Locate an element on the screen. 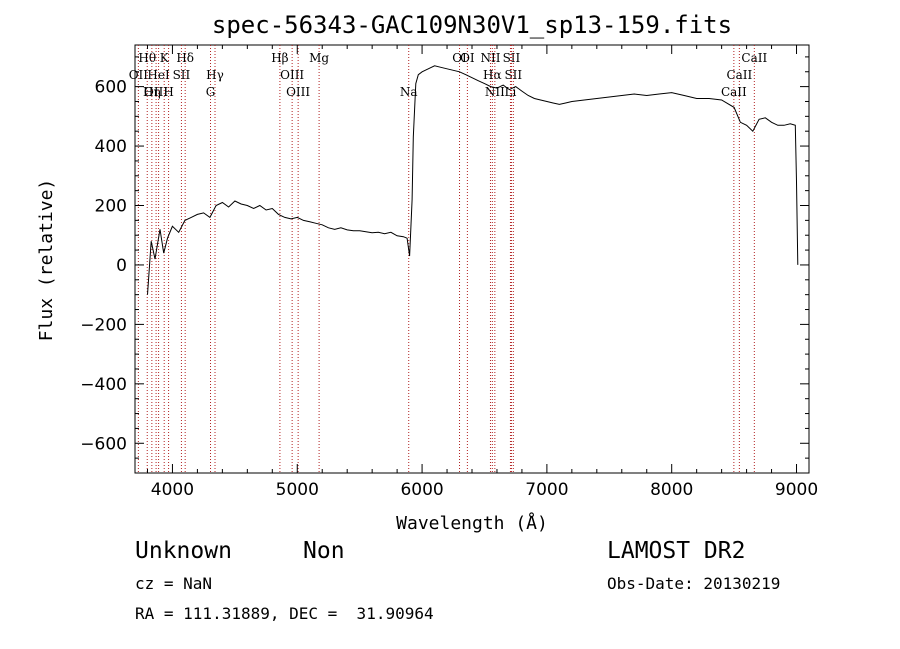  observation-date: Obs-Date: 20130219 is located at coordinates (694, 583).